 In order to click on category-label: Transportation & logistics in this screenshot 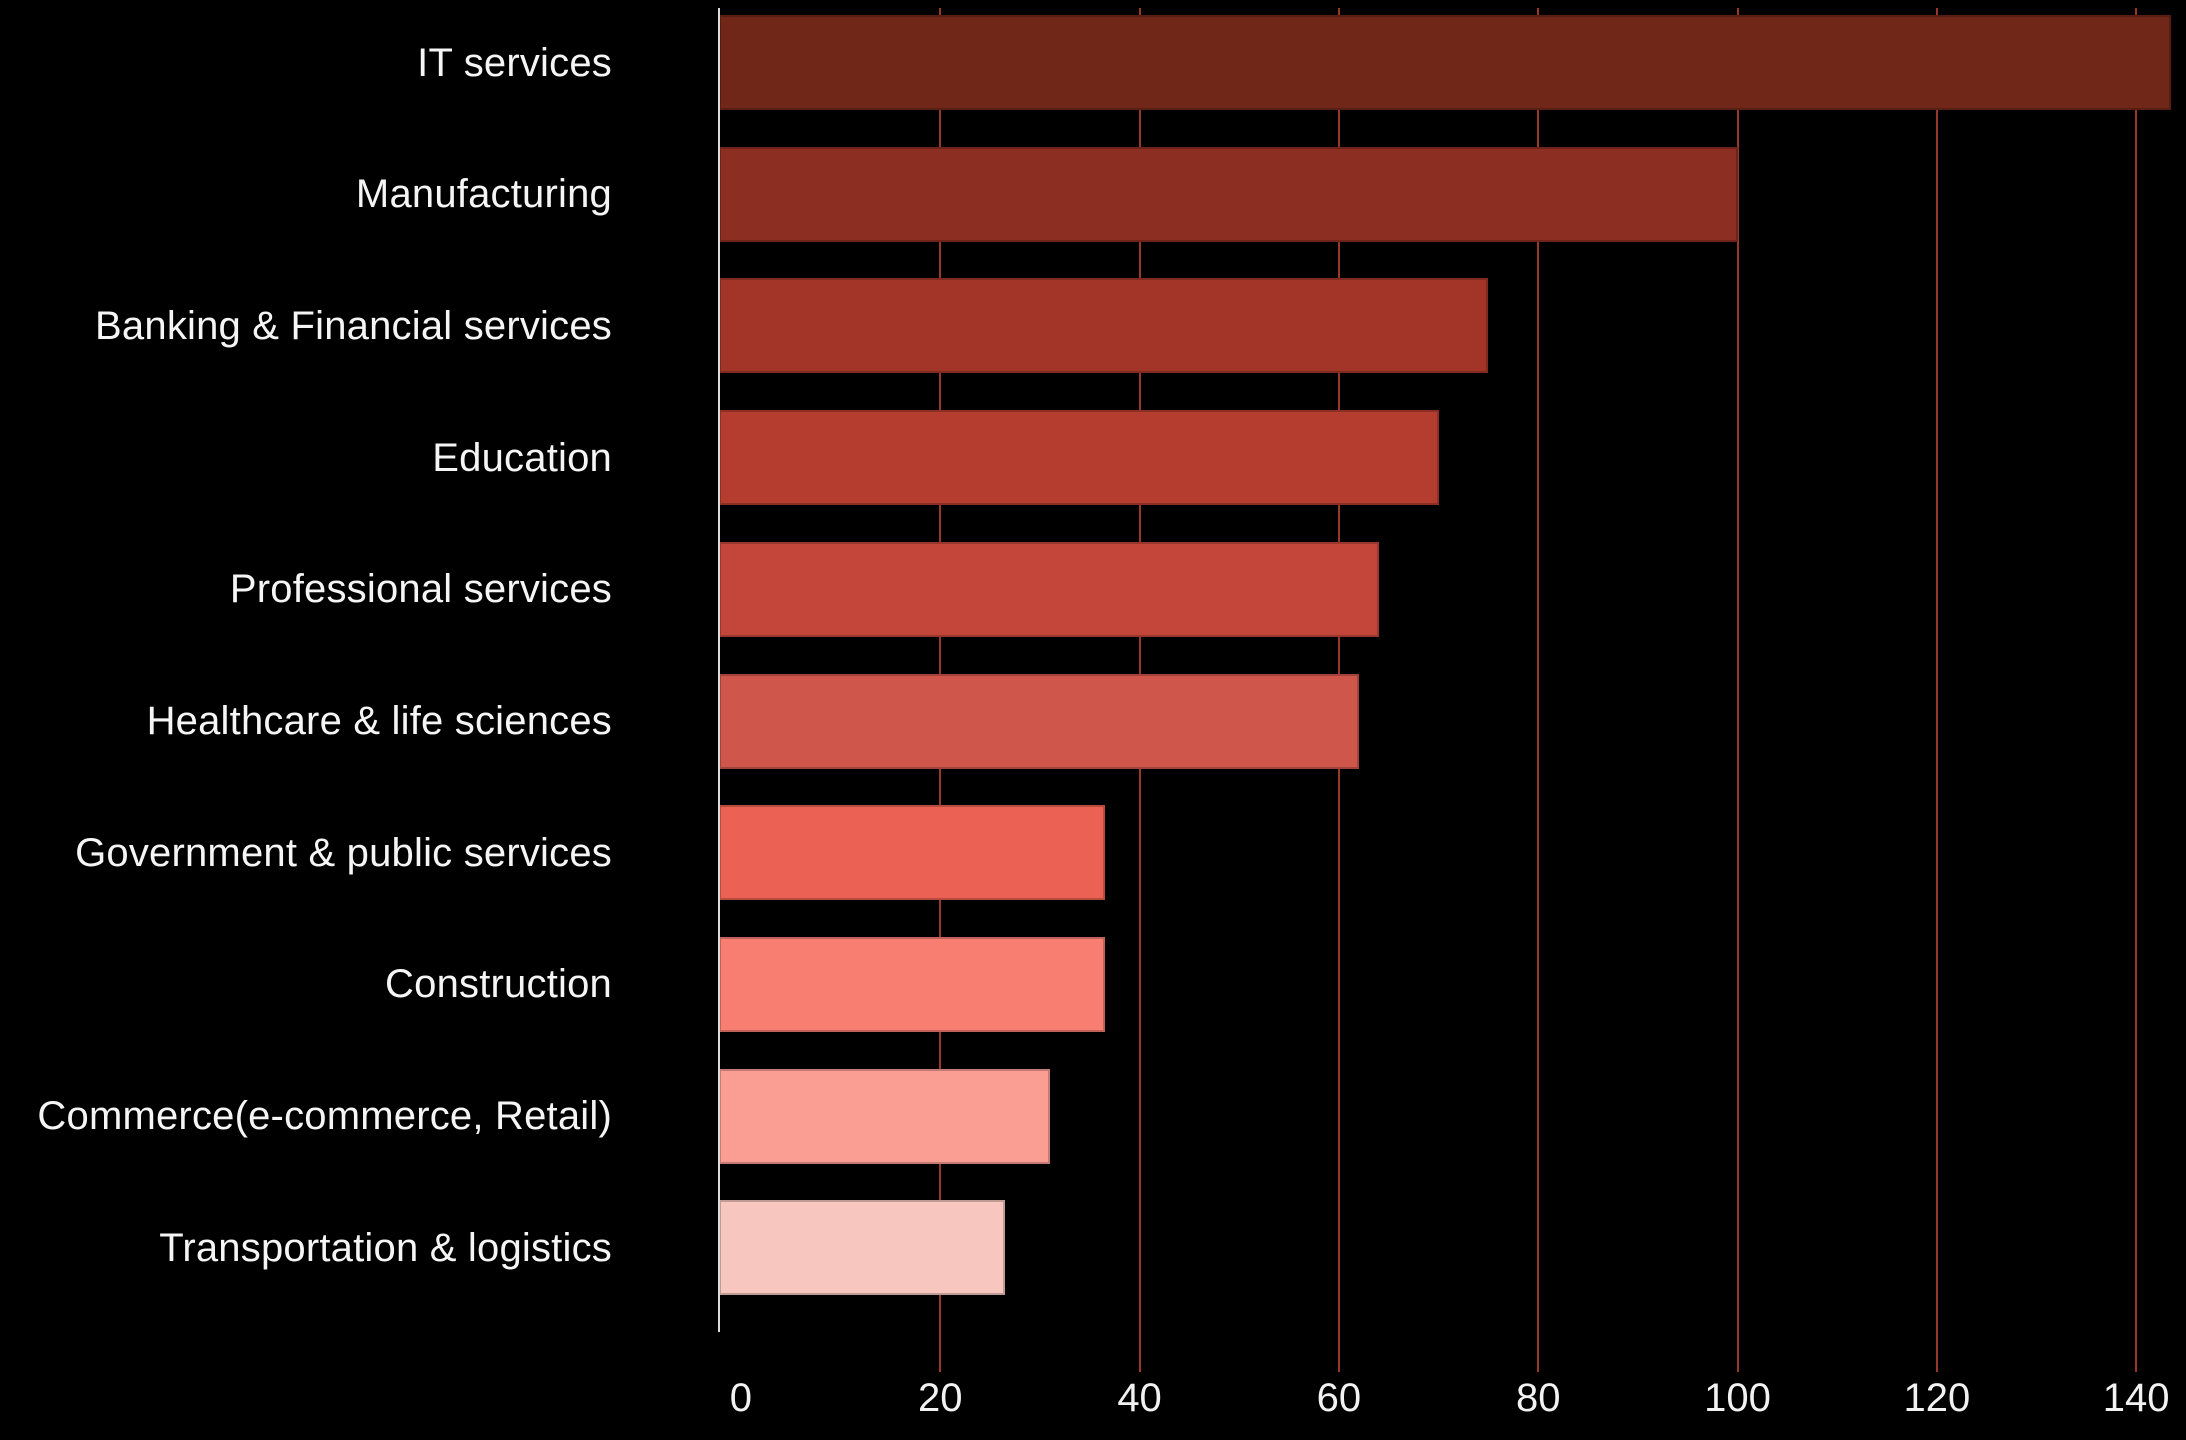, I will do `click(385, 1247)`.